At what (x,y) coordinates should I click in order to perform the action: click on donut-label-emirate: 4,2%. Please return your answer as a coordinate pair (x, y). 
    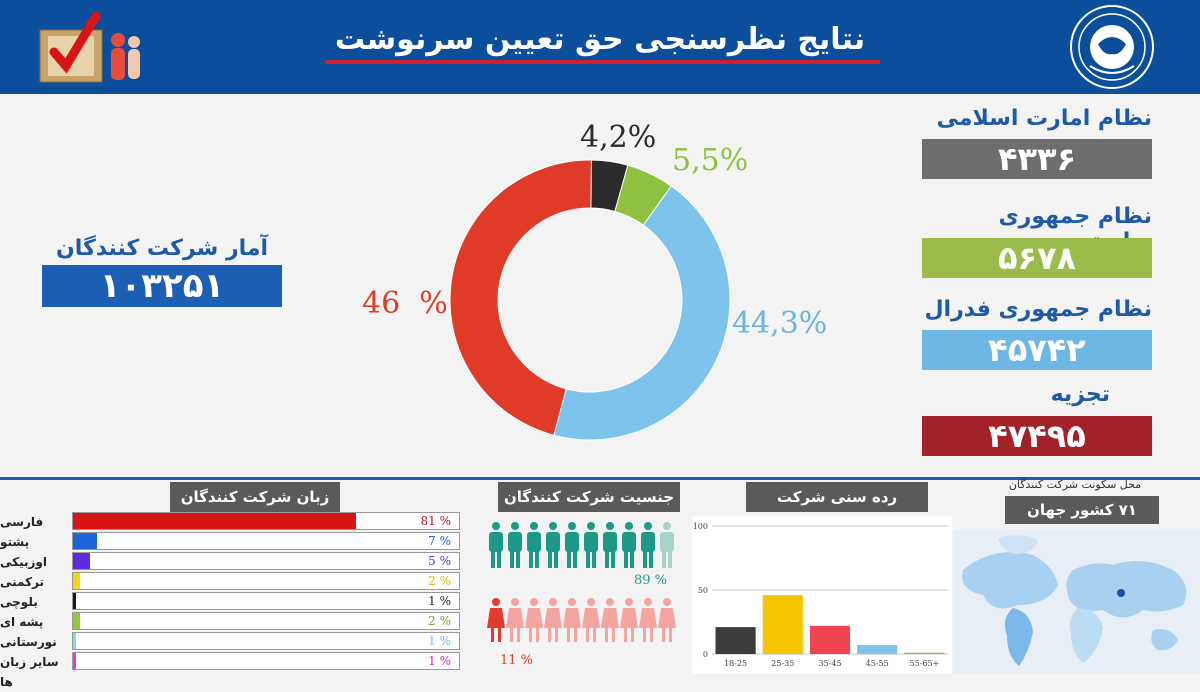
    Looking at the image, I should click on (618, 137).